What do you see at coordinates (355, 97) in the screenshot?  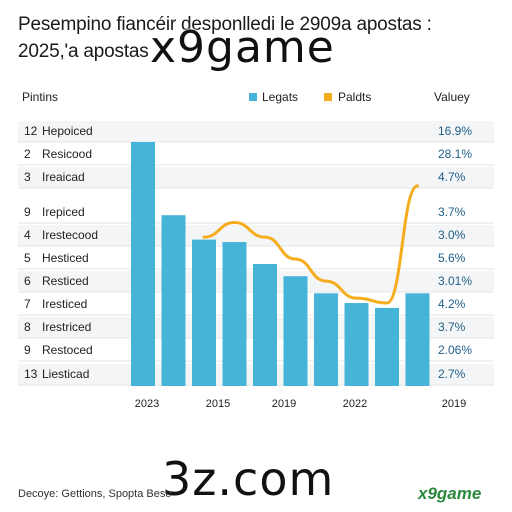 I see `legend-label-paldts: Paldts` at bounding box center [355, 97].